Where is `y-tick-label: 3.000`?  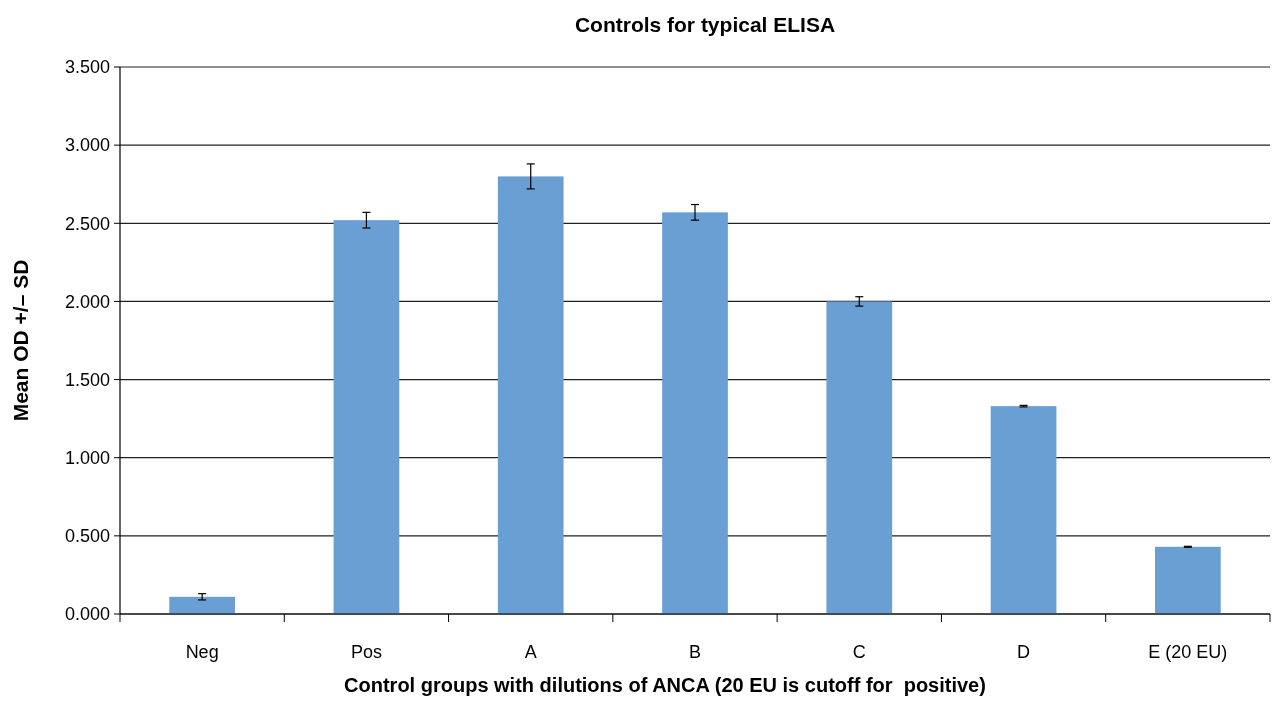 y-tick-label: 3.000 is located at coordinates (87, 145).